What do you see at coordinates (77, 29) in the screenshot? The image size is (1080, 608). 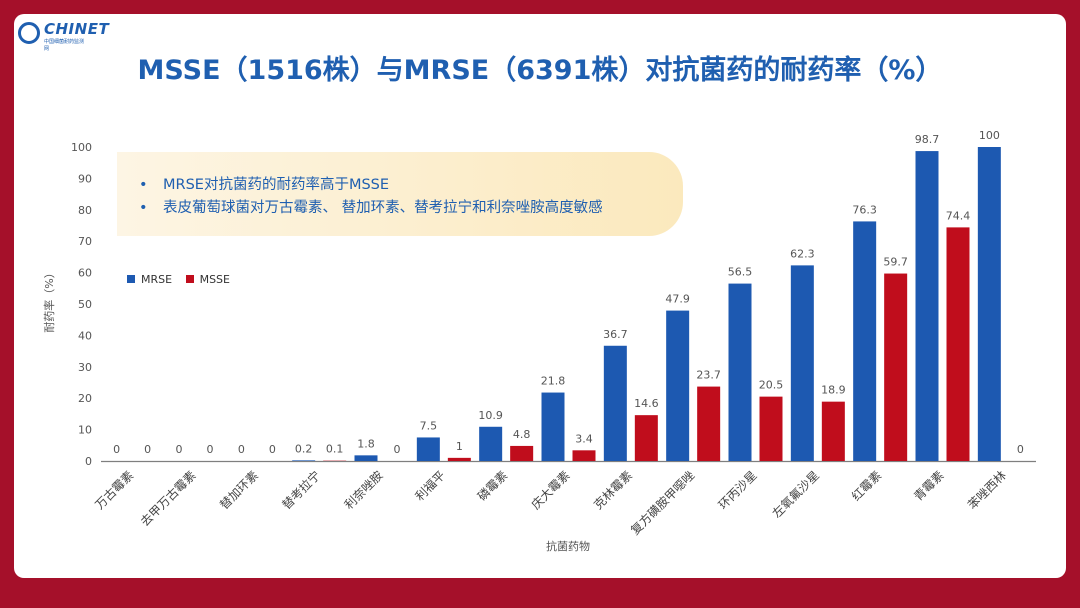 I see `logo-word: CHINET` at bounding box center [77, 29].